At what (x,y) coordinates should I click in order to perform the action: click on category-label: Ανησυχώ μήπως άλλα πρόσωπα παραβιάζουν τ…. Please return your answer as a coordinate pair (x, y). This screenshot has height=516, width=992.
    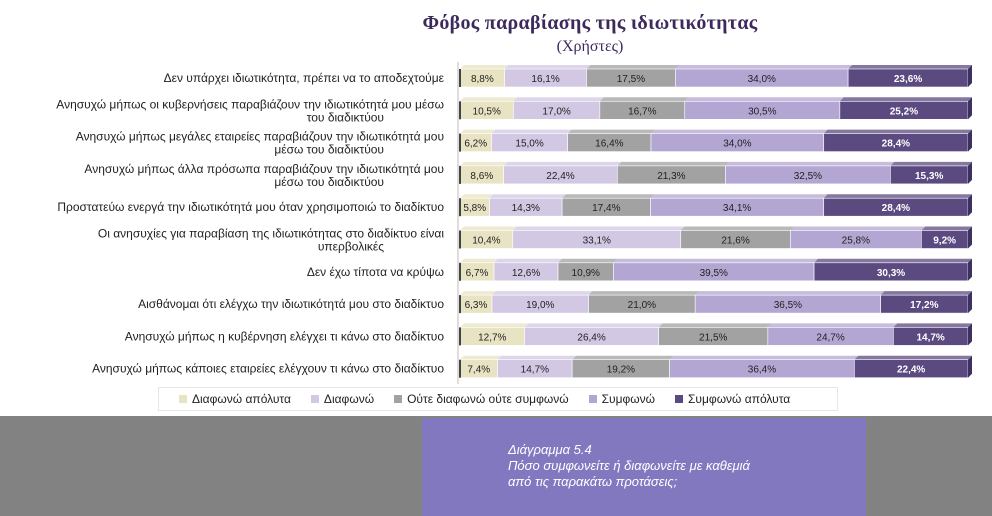
    Looking at the image, I should click on (264, 175).